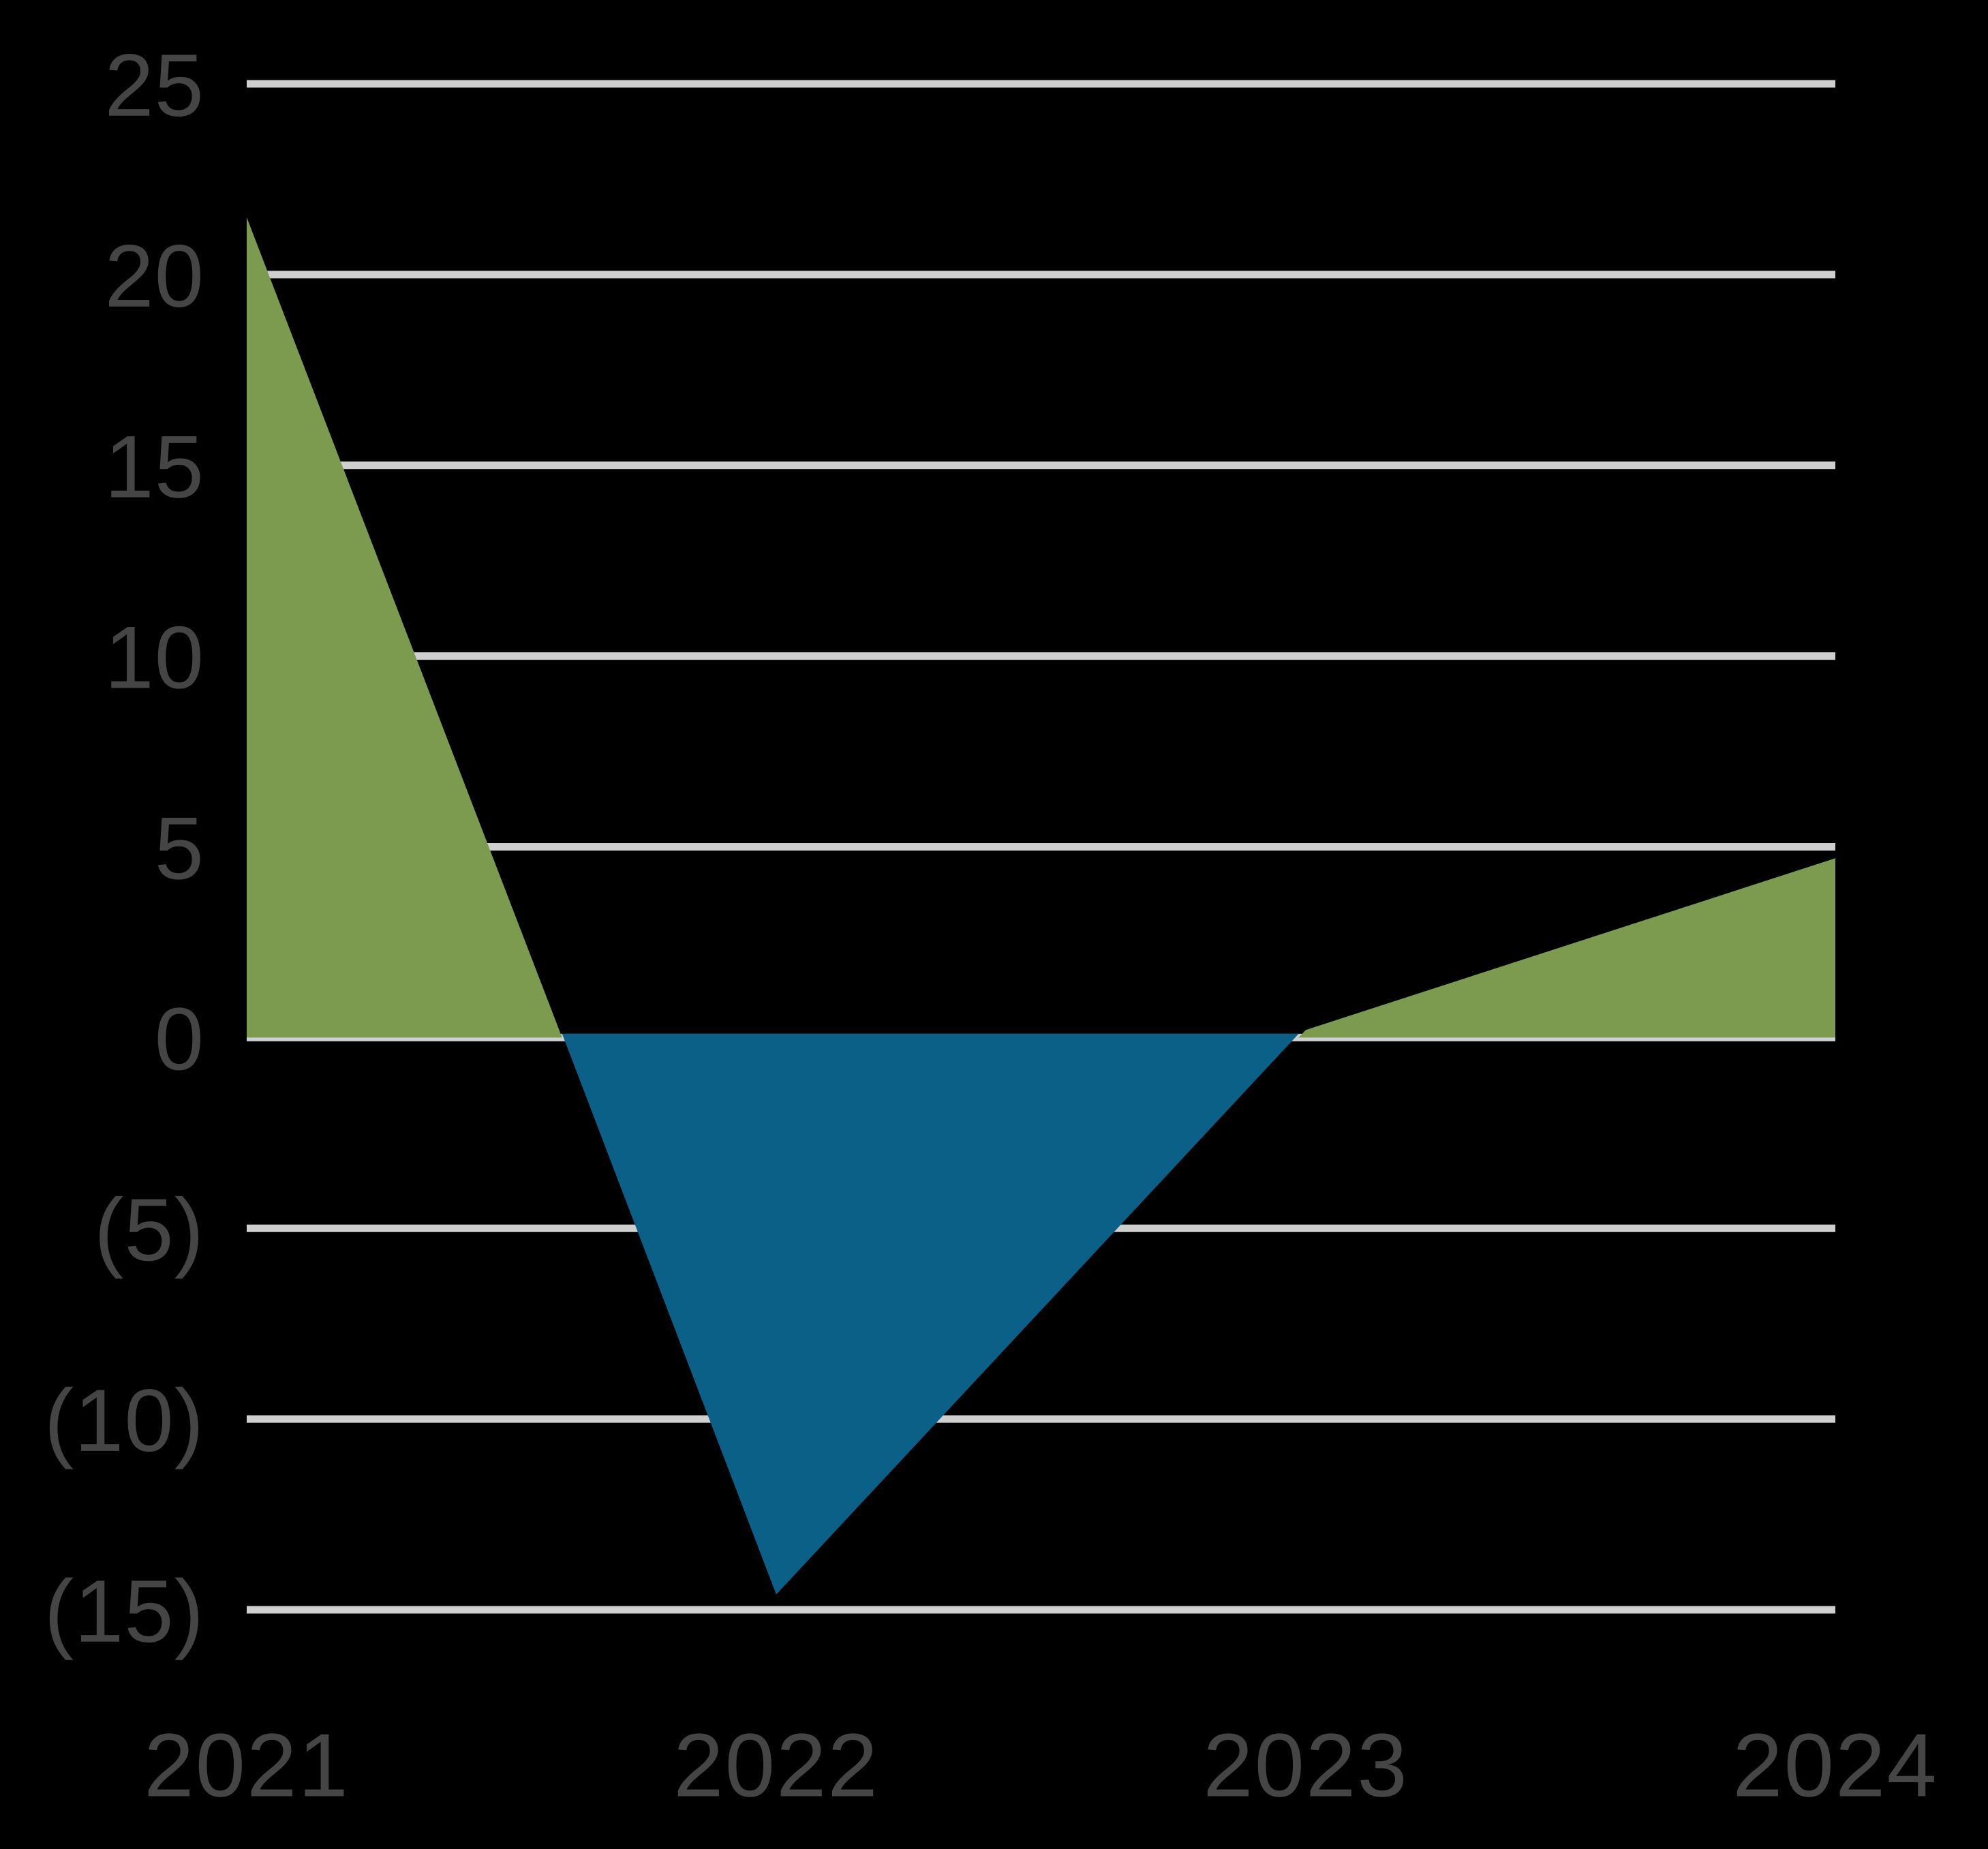 Image resolution: width=1988 pixels, height=1849 pixels. What do you see at coordinates (154, 85) in the screenshot?
I see `y-axis-tick-label-25: 25` at bounding box center [154, 85].